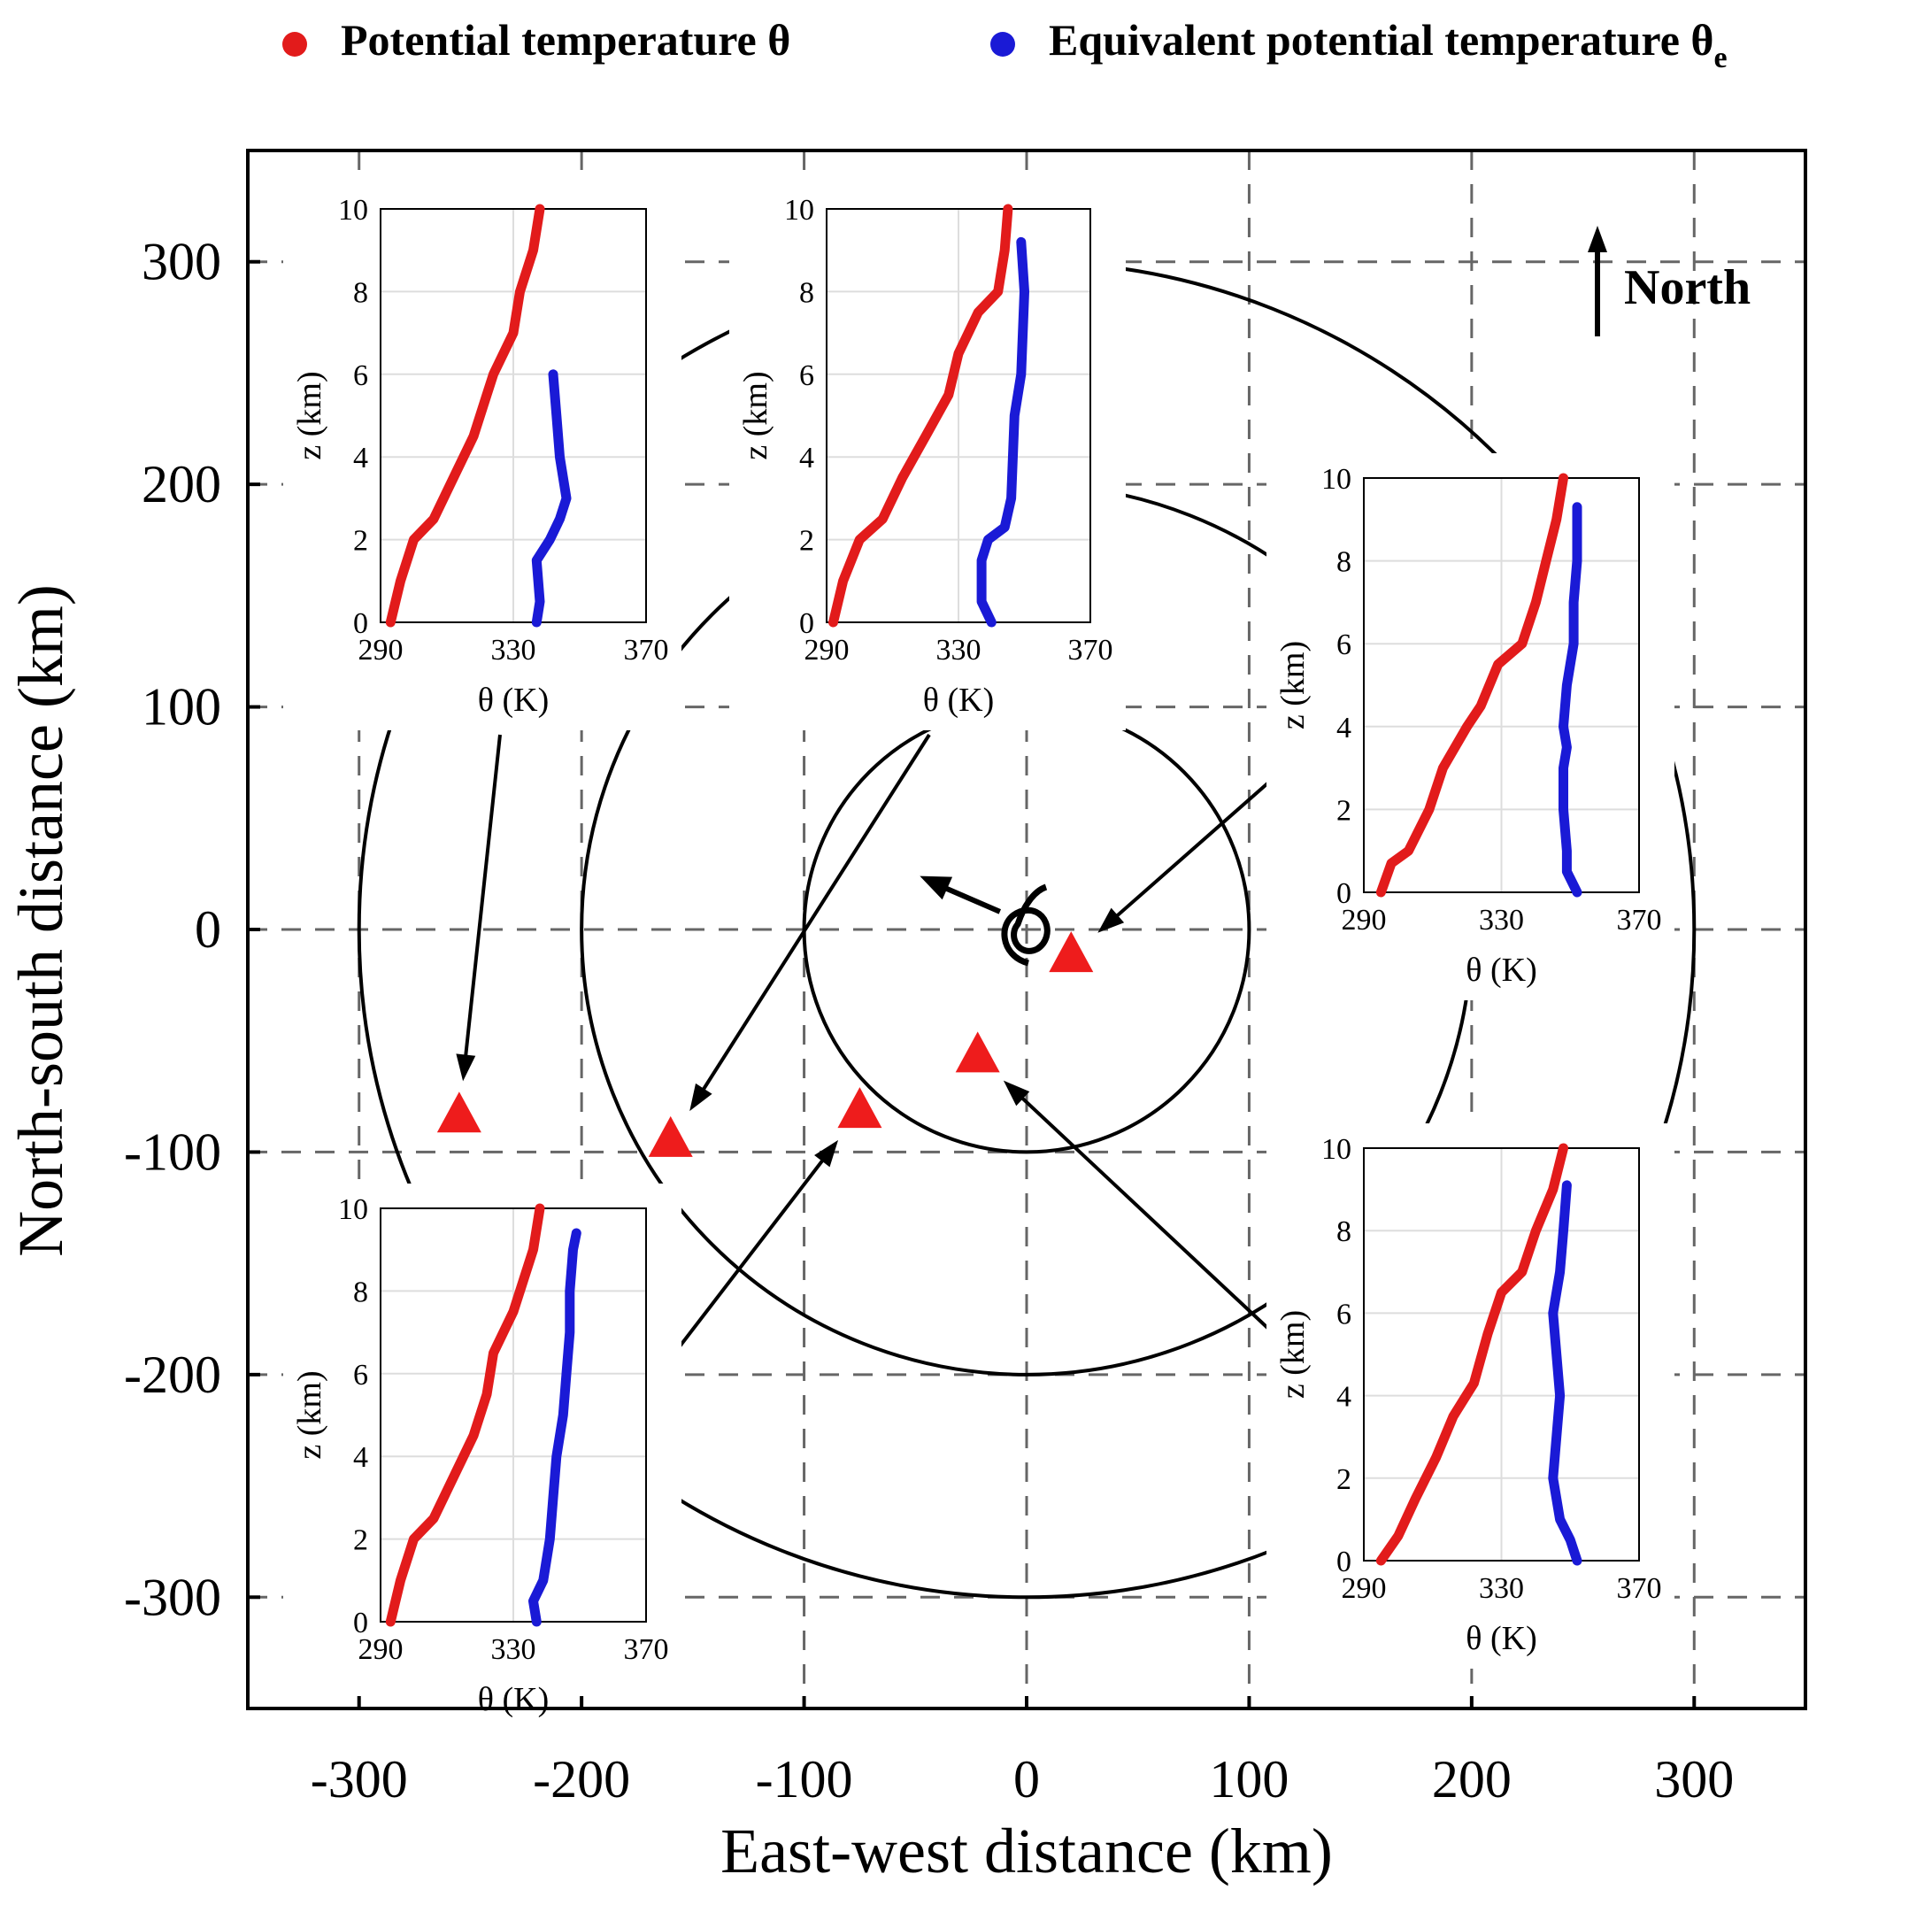  Describe the element at coordinates (182, 262) in the screenshot. I see `y-tick-label: 300` at that location.